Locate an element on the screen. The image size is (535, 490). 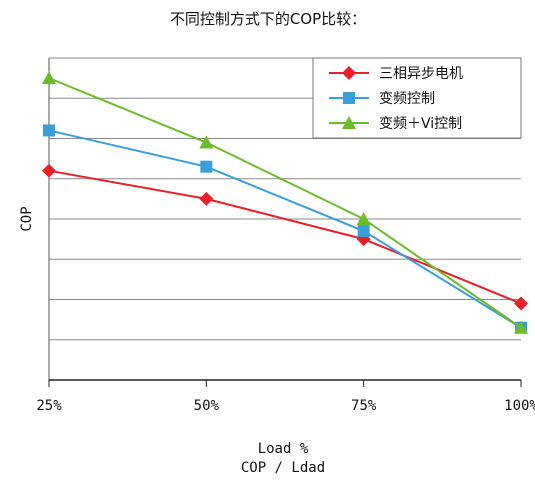
legend-item: 变频＋Vi控制 is located at coordinates (395, 124).